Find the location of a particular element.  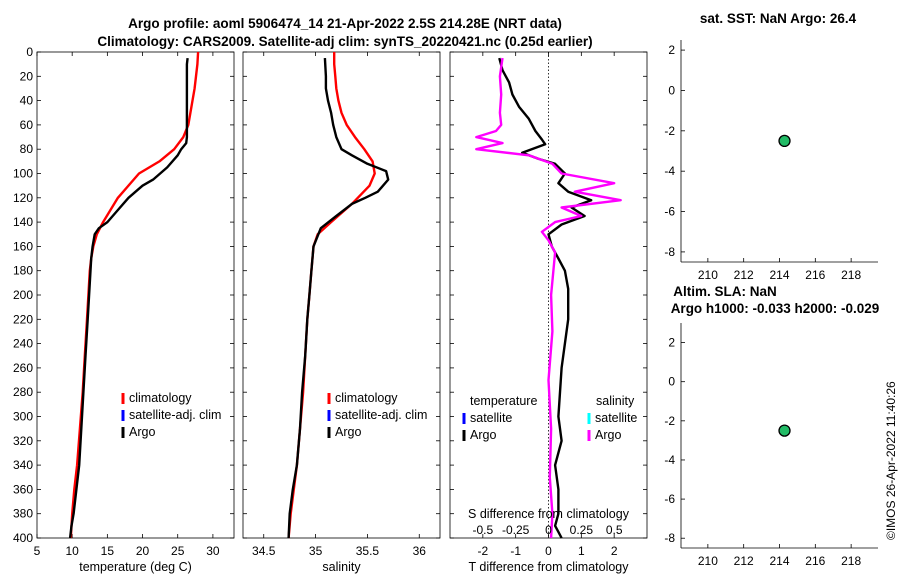

differences-xtick-label: -2 is located at coordinates (482, 551).